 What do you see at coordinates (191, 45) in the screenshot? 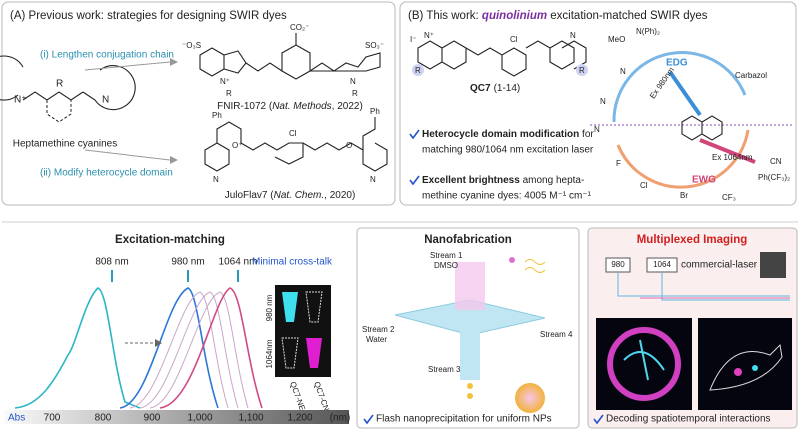
I see `atom-label: ⁻O₃S` at bounding box center [191, 45].